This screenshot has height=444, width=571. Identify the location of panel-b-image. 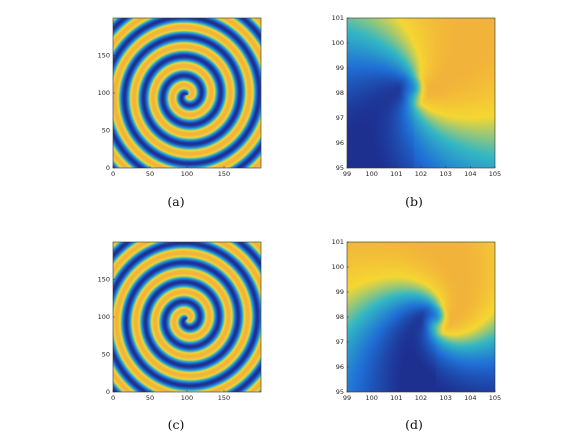
(421, 93).